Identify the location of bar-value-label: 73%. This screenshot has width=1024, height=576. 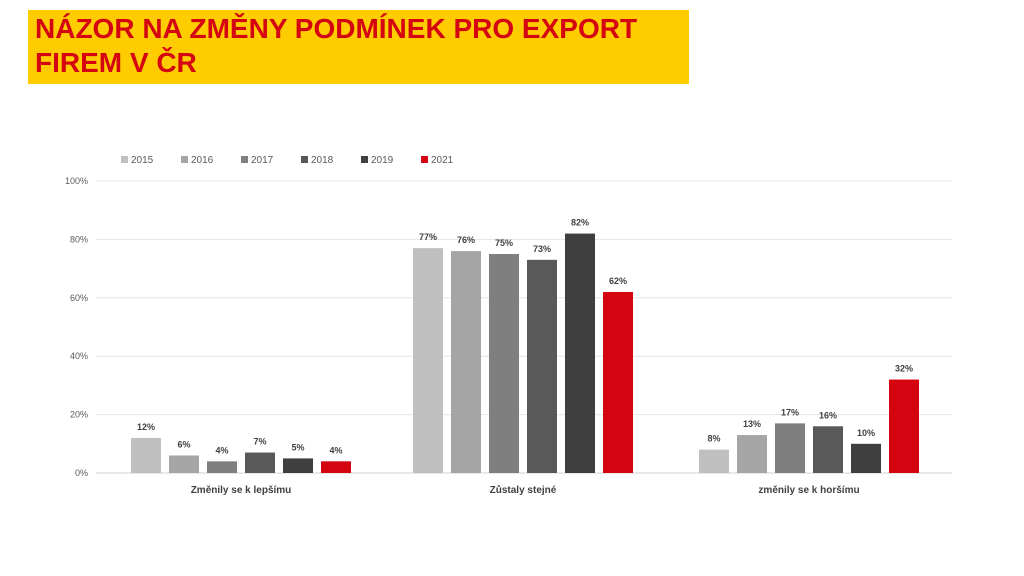
(542, 249).